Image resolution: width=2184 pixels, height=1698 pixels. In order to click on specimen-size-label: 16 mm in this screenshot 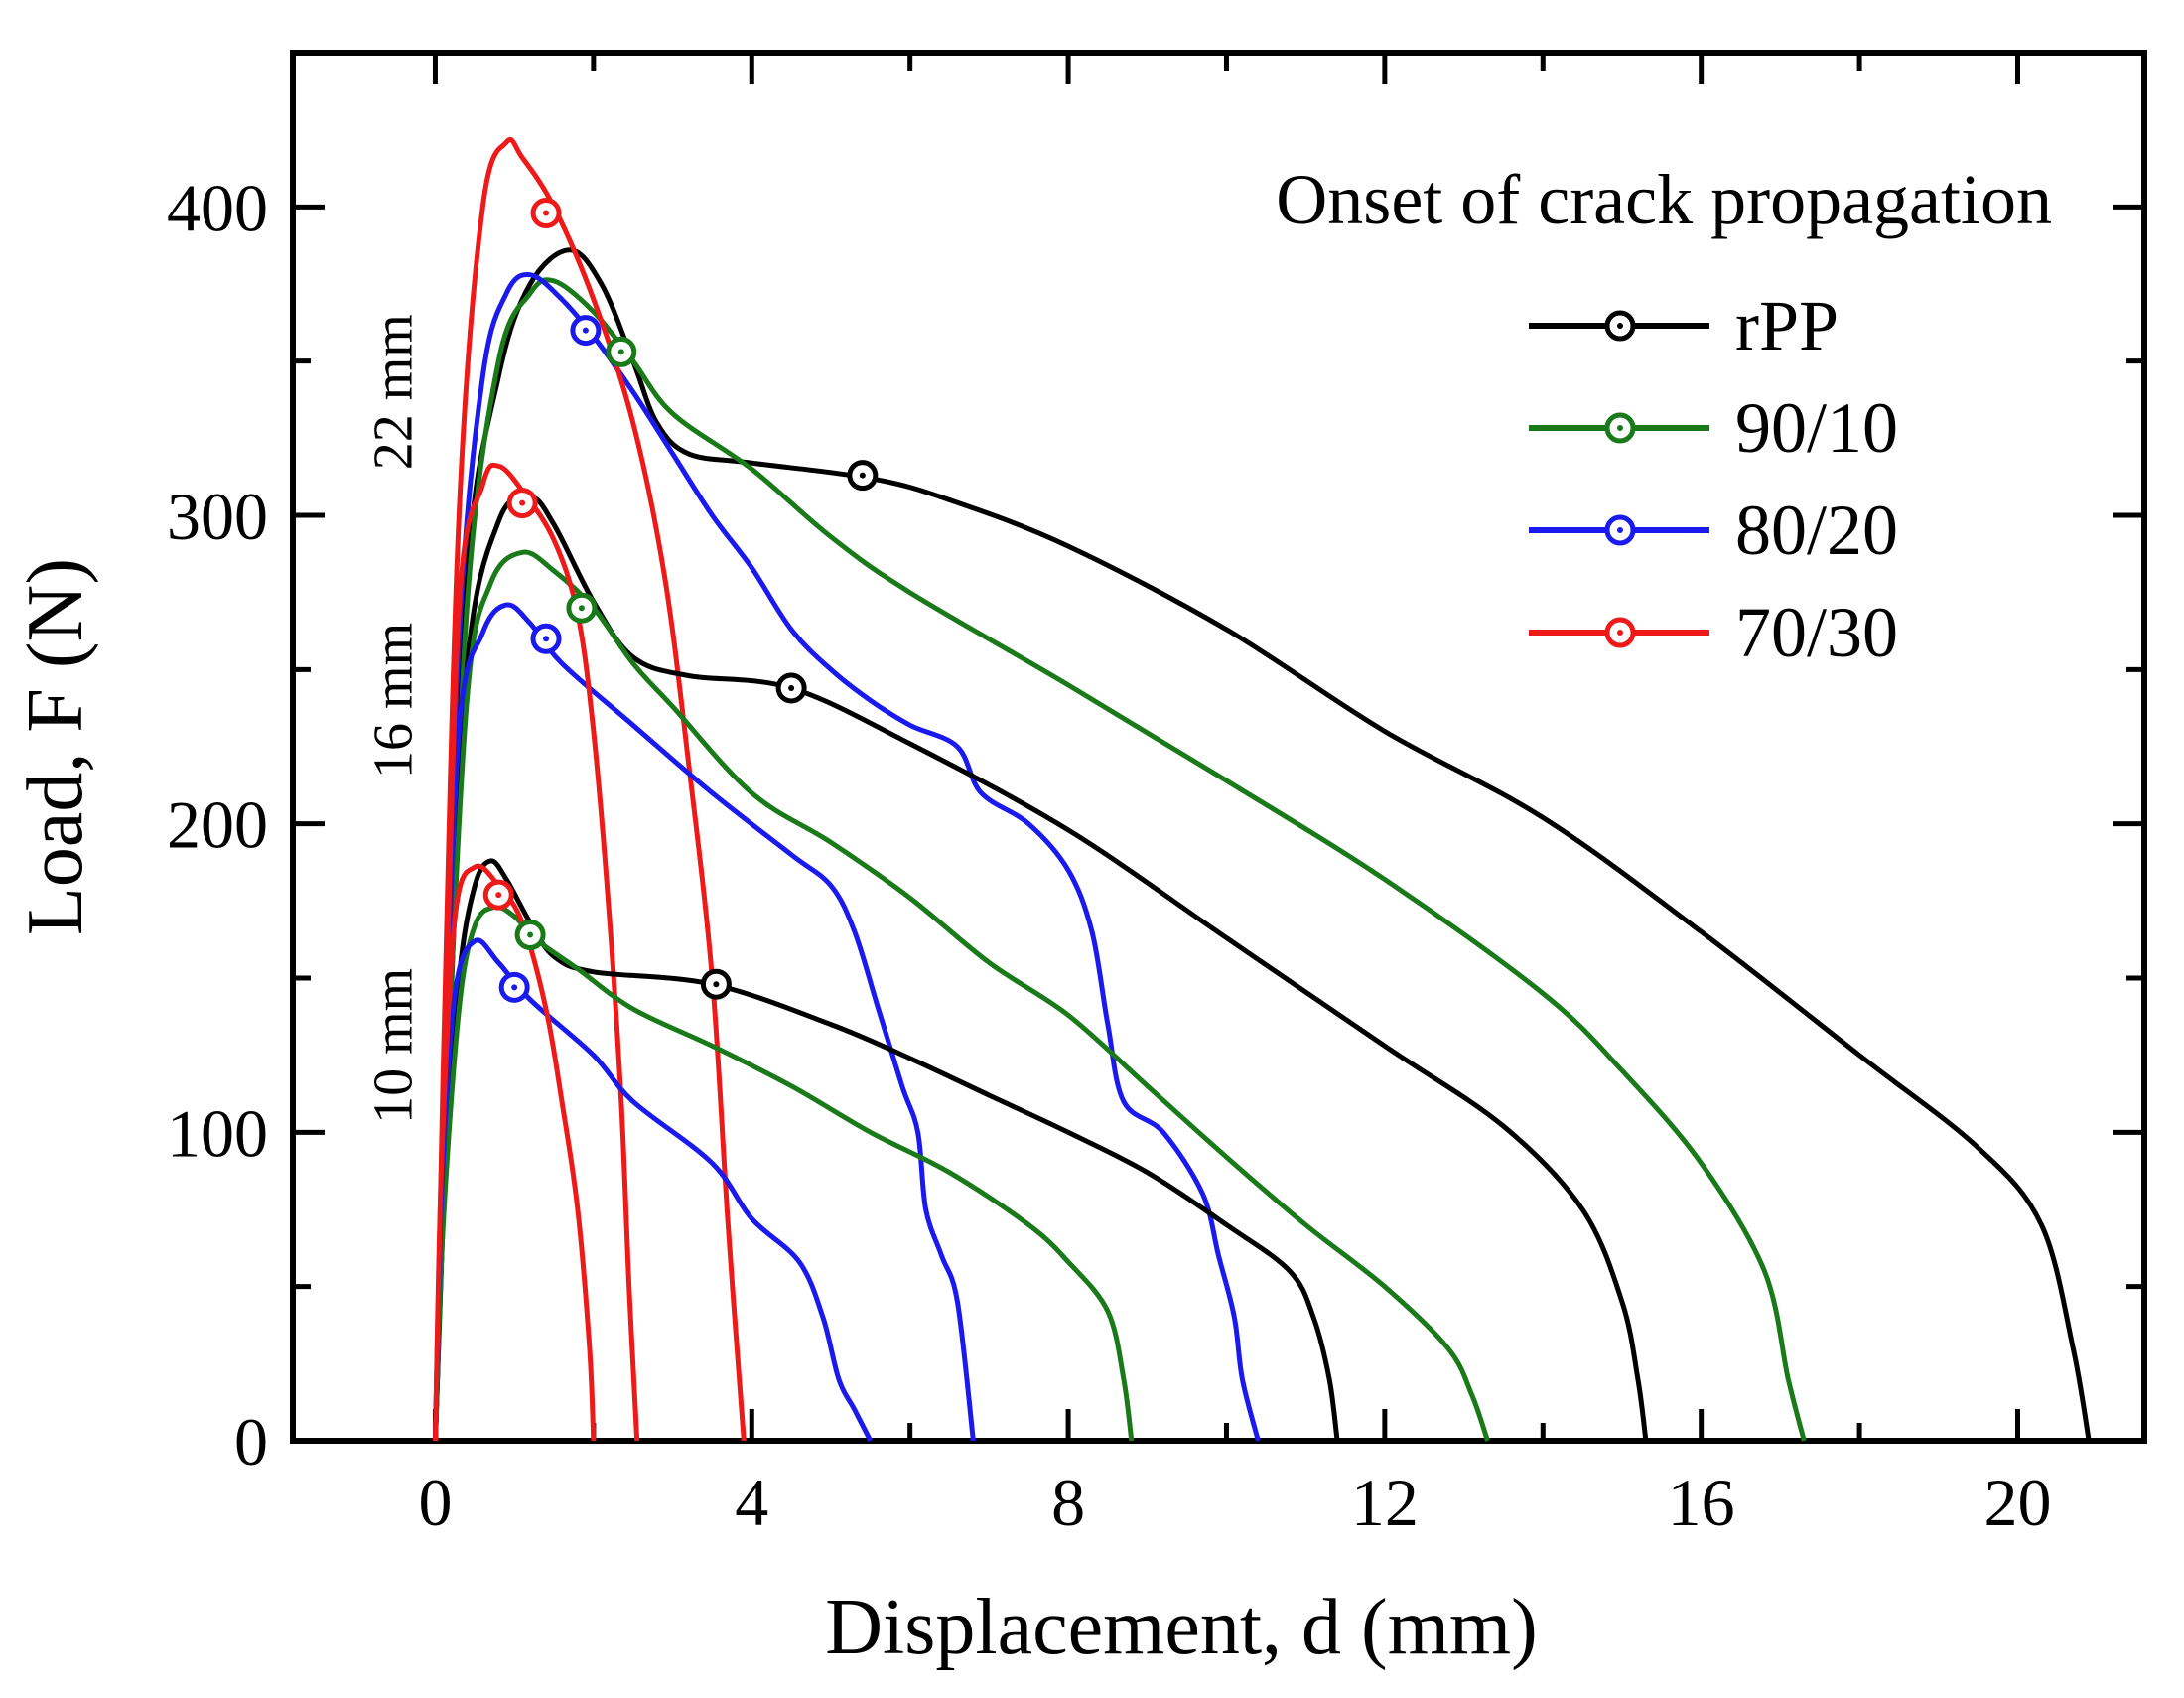, I will do `click(394, 700)`.